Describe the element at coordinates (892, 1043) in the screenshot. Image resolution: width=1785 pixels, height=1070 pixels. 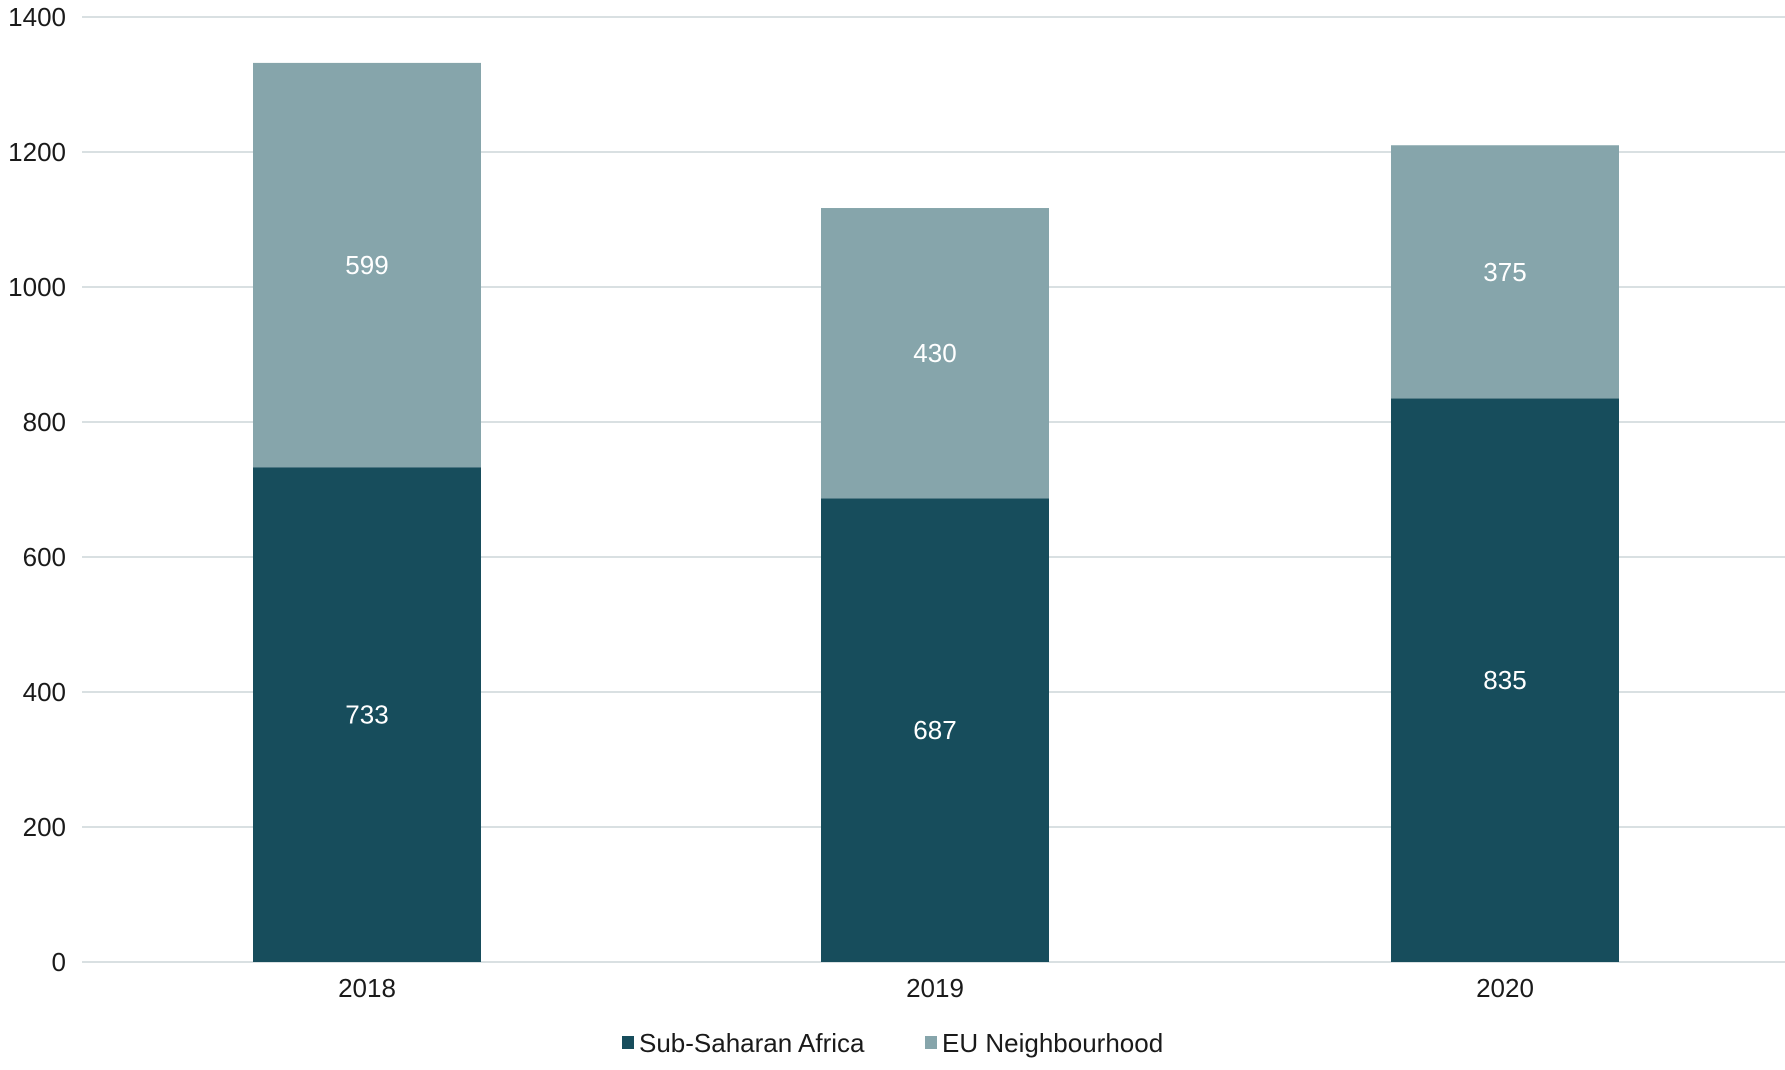
I see `legend: Sub-Saharan Africa EU Neighbourhood` at that location.